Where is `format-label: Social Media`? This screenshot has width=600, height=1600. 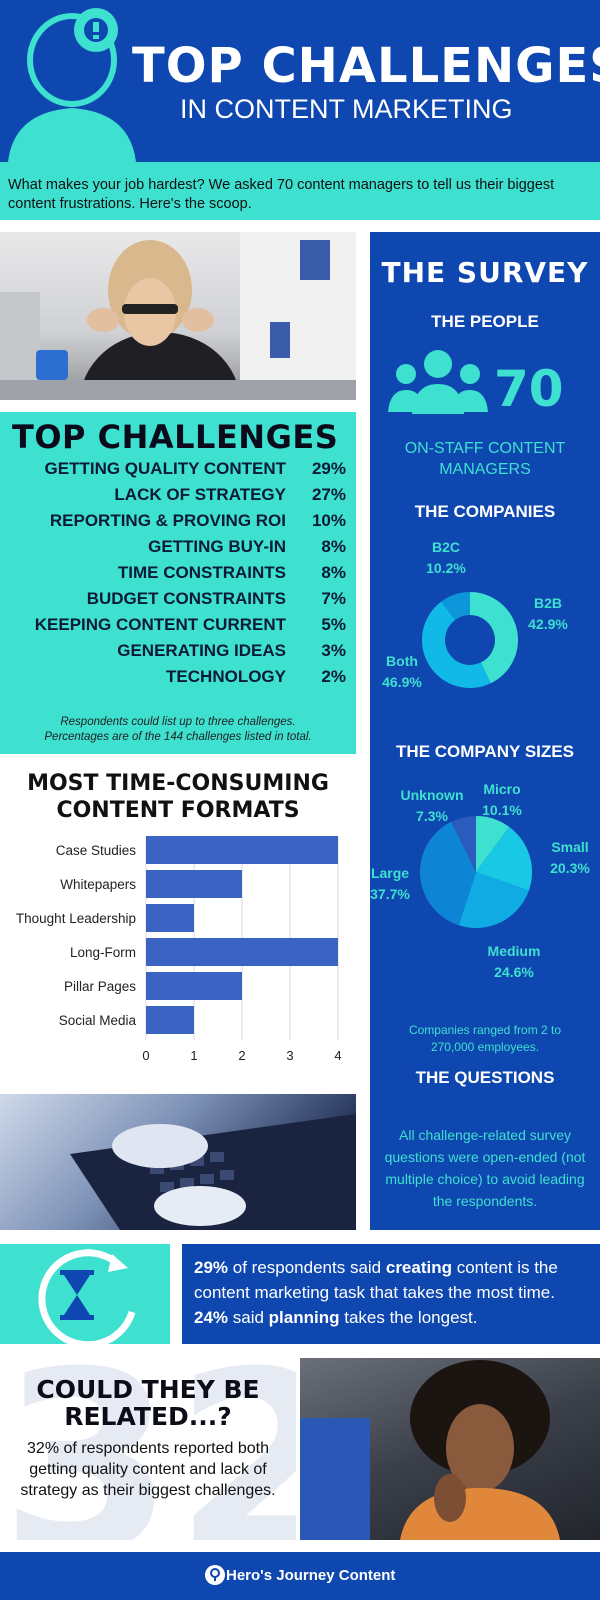
format-label: Social Media is located at coordinates (98, 1020).